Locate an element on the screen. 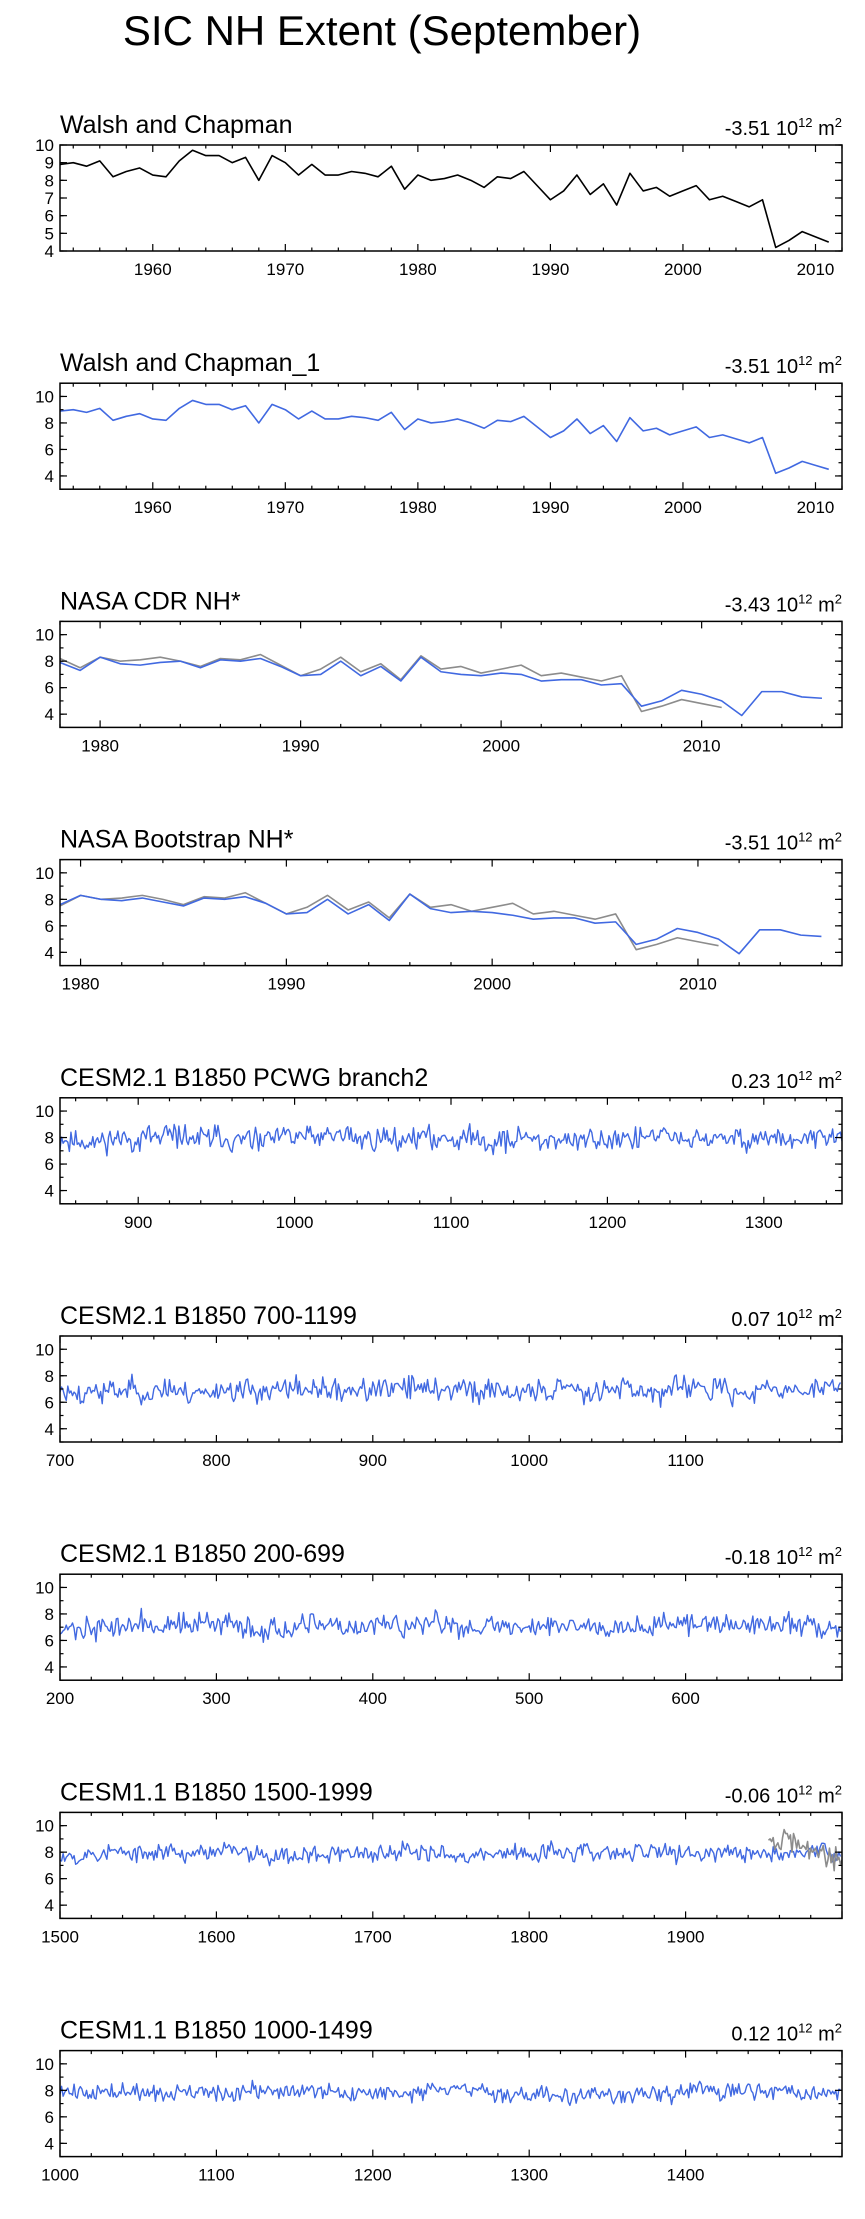 This screenshot has height=2219, width=865. x-tick-label: 1200 is located at coordinates (373, 2175).